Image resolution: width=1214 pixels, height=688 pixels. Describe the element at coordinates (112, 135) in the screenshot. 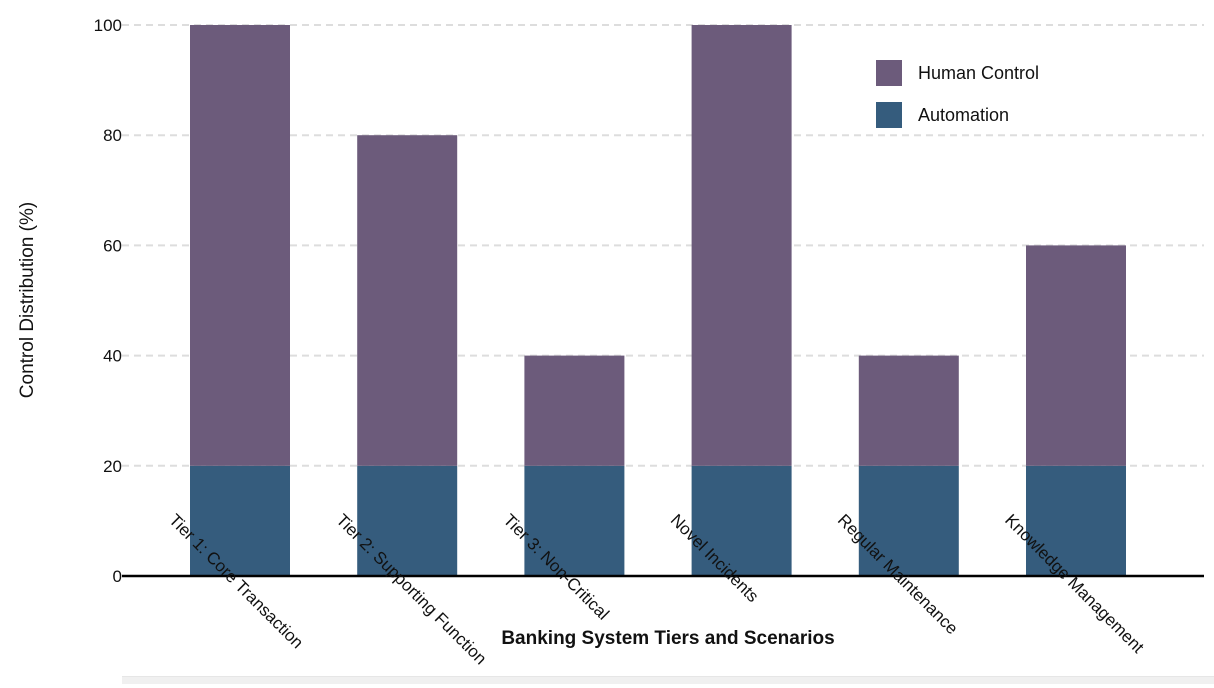

I see `y-tick-label: 80` at that location.